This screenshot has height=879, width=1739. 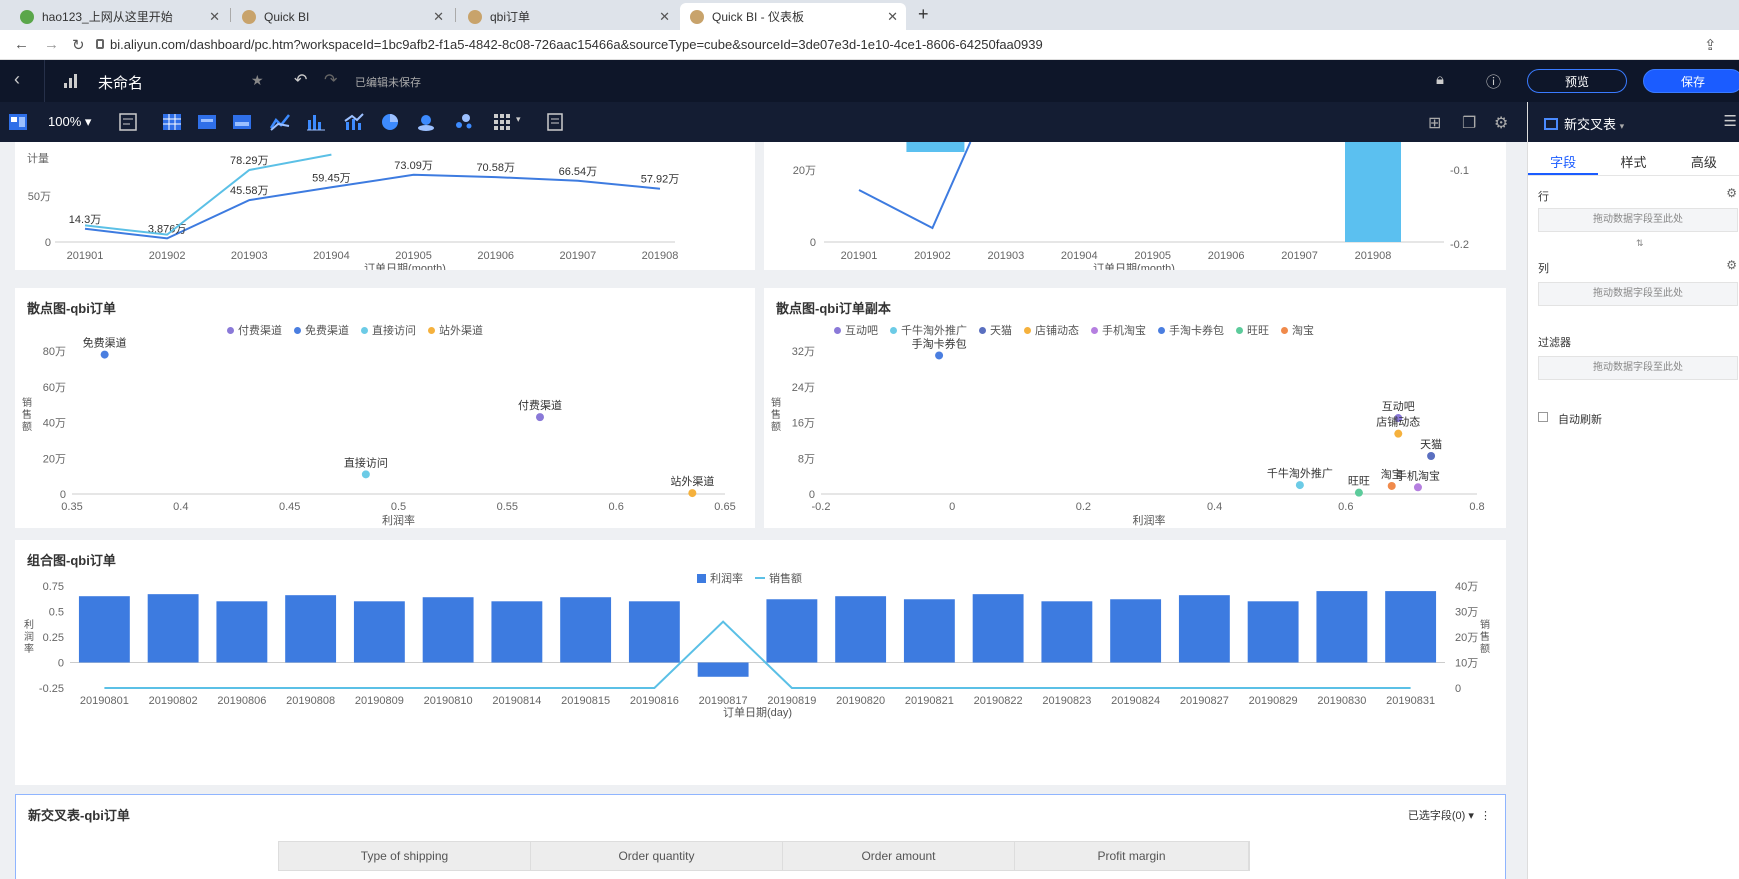 What do you see at coordinates (413, 256) in the screenshot?
I see `x-tick-label: 201905` at bounding box center [413, 256].